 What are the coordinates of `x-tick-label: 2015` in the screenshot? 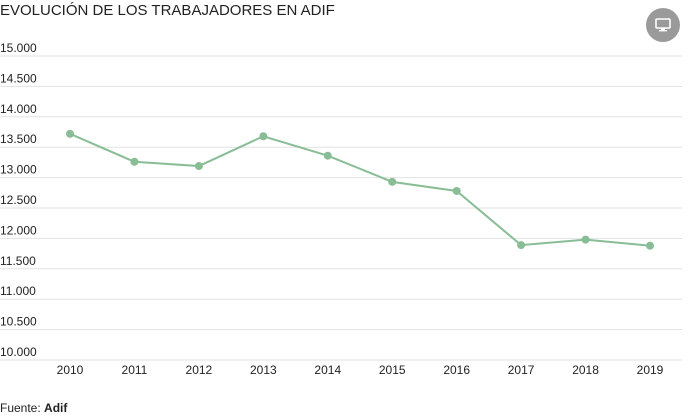 It's located at (392, 370).